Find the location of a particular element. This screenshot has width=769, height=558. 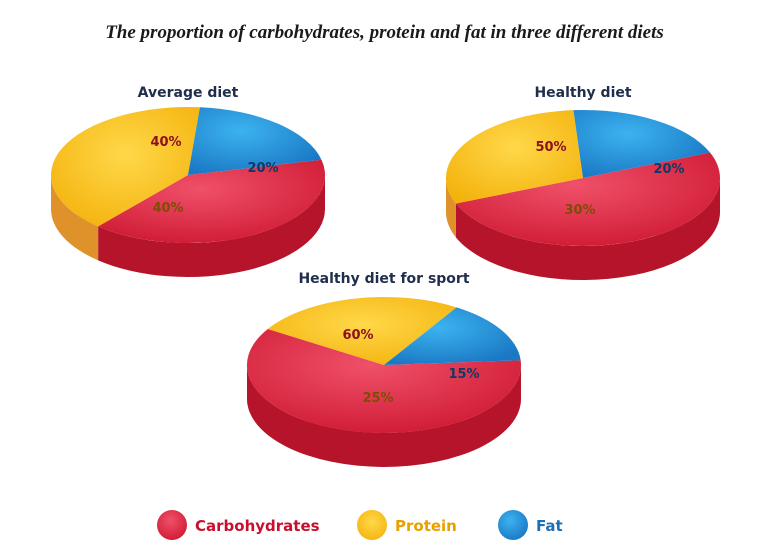

pie-2-label-carbohydrates: 60% is located at coordinates (357, 335).